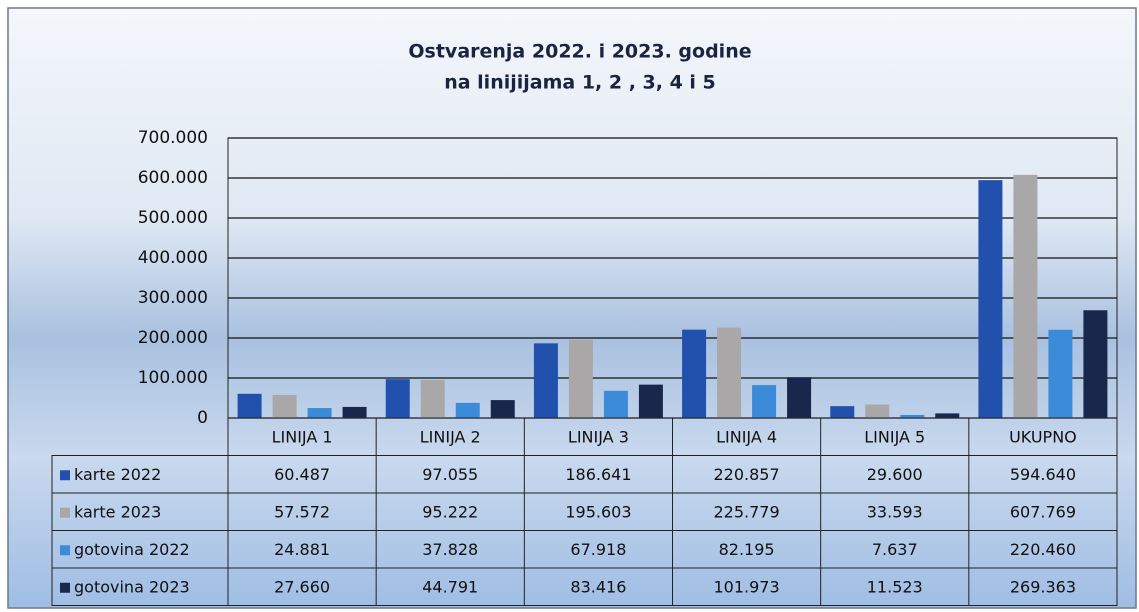  Describe the element at coordinates (895, 549) in the screenshot. I see `table-value: 7.637` at that location.